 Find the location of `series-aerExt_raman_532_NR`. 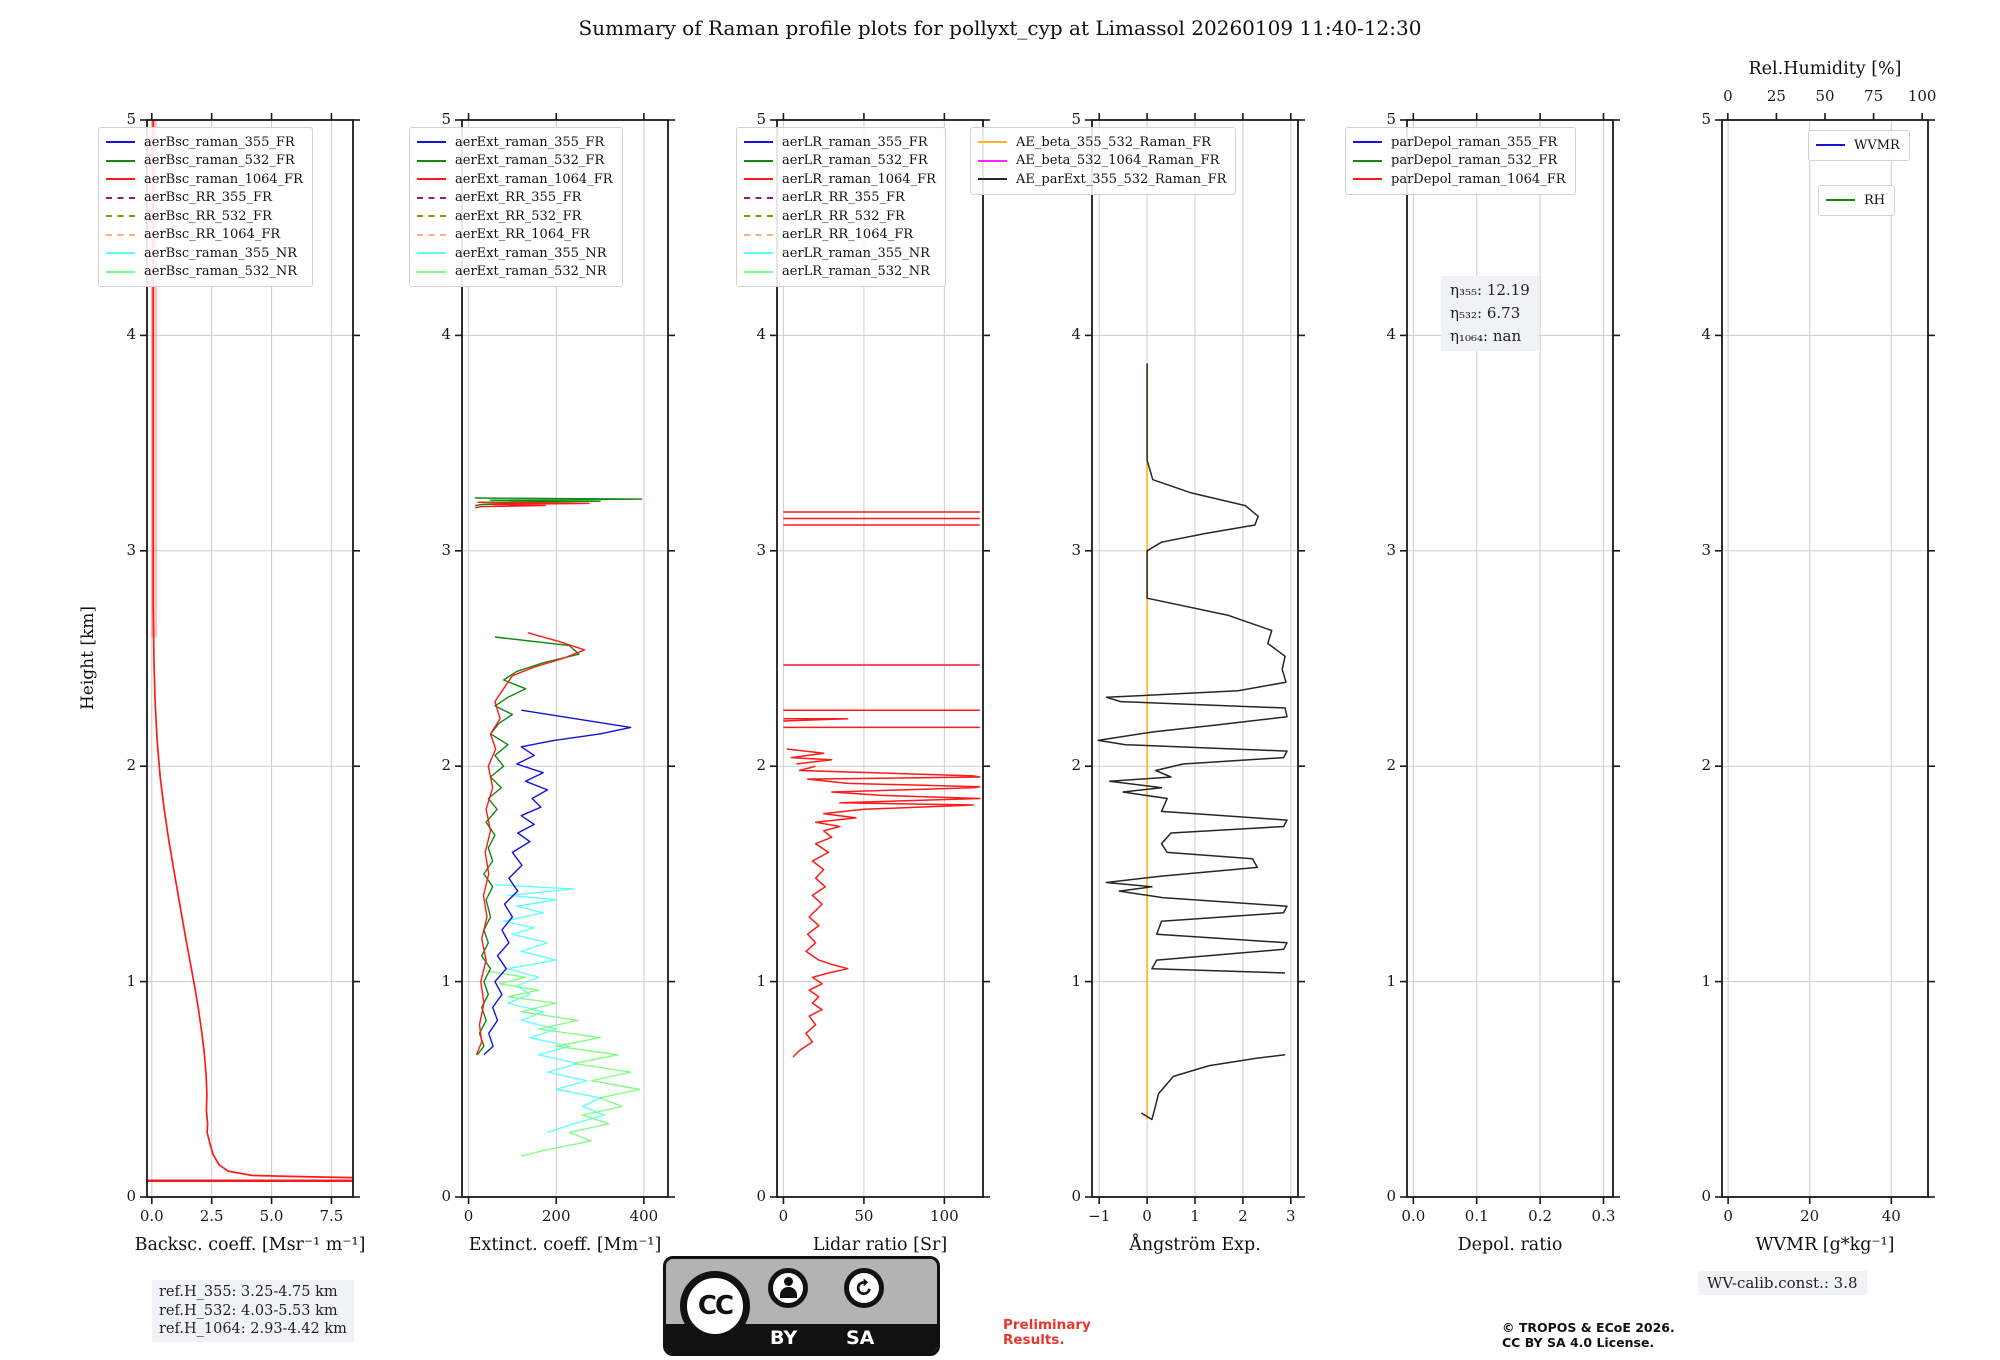

series-aerExt_raman_532_NR is located at coordinates (563, 1063).